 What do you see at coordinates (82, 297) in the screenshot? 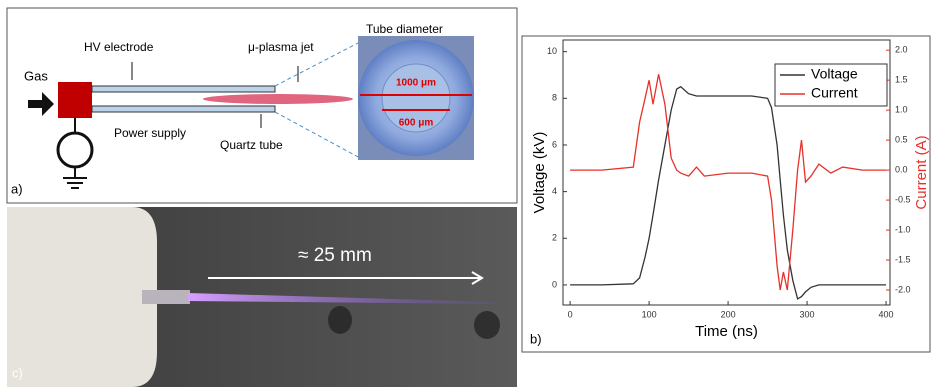
I see `nozzle` at bounding box center [82, 297].